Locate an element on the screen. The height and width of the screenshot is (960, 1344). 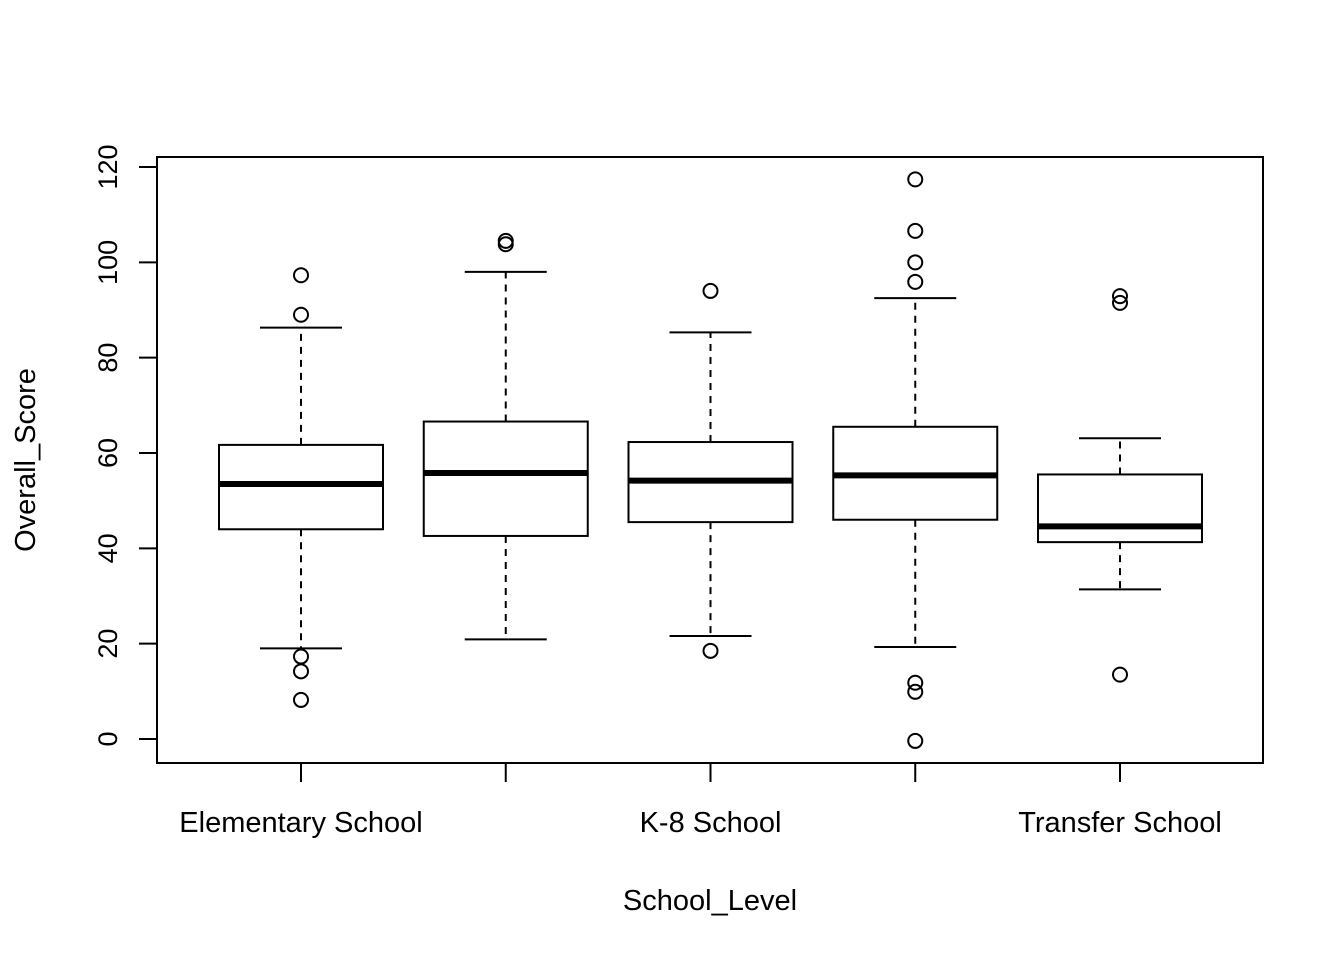
y-axis: 0 20 40 60 80 100 120 is located at coordinates (125, 445).